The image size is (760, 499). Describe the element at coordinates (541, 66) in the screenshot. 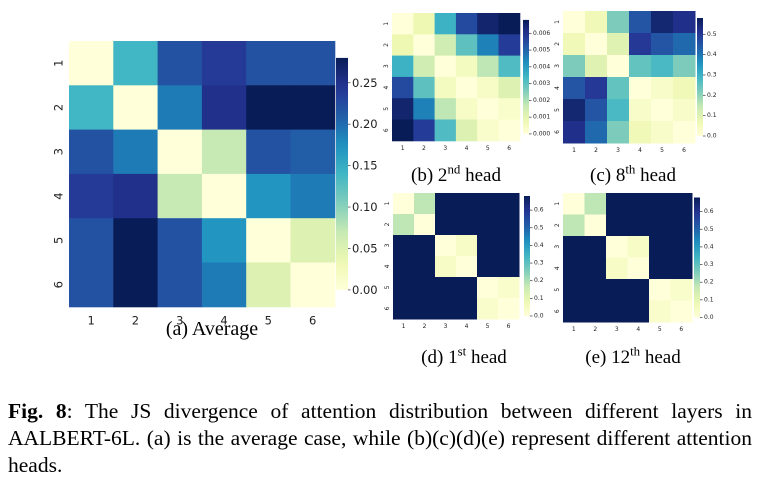

I see `colorbar-tick-label: 0.004` at that location.